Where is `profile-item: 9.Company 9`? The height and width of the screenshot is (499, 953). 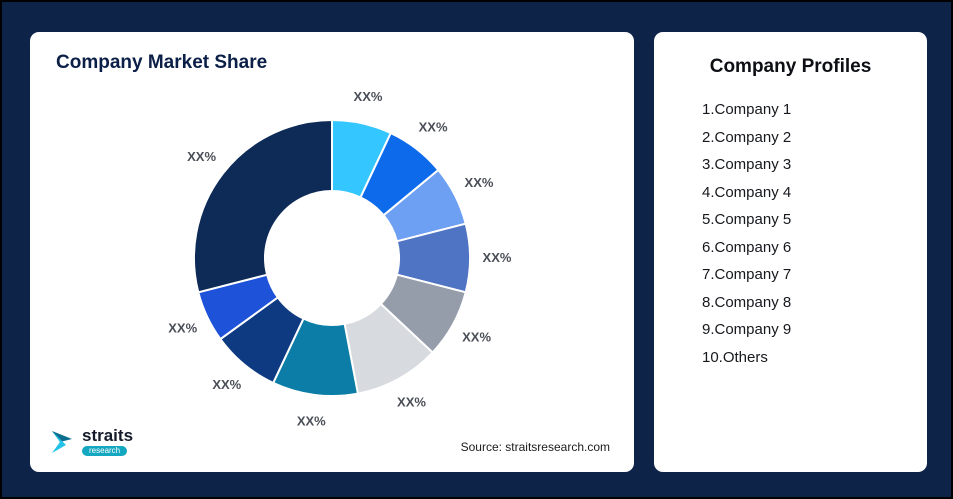 profile-item: 9.Company 9 is located at coordinates (747, 329).